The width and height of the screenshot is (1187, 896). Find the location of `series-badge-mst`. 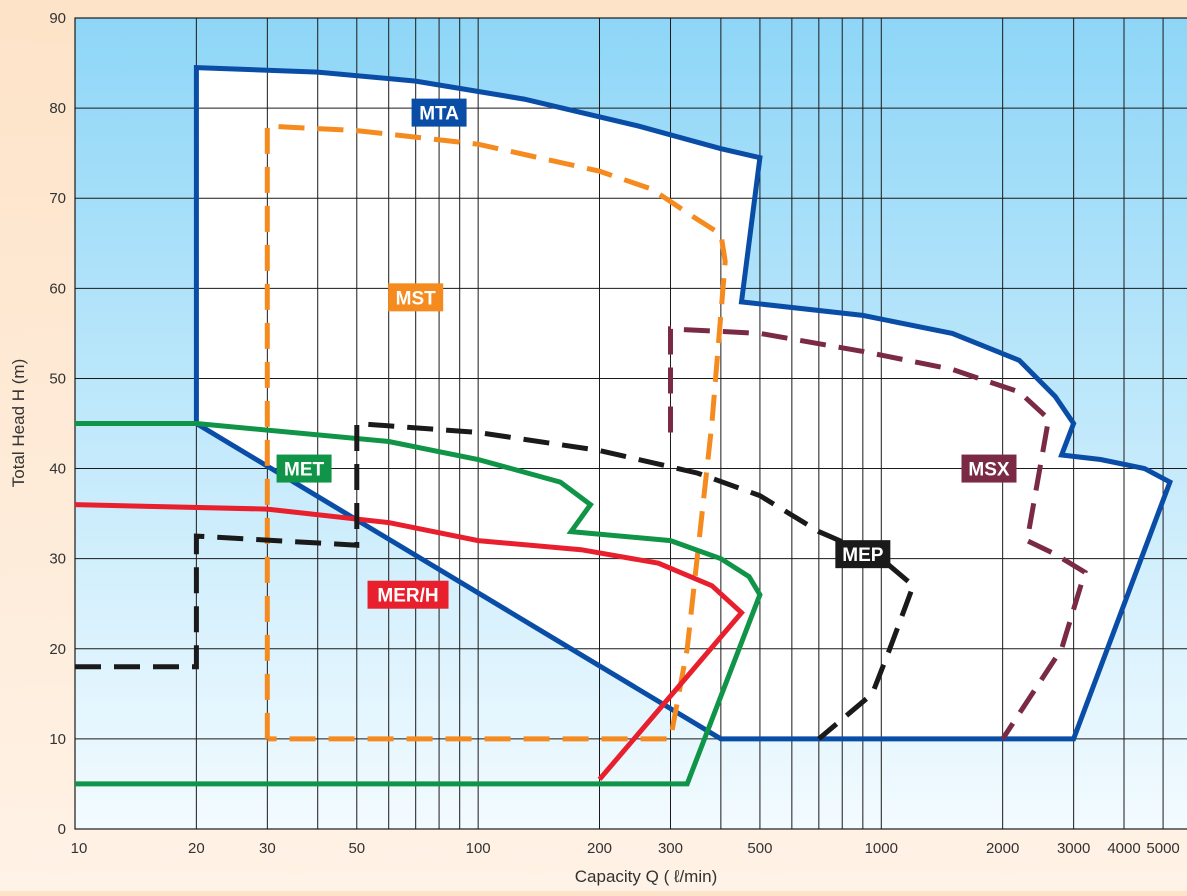

series-badge-mst is located at coordinates (416, 297).